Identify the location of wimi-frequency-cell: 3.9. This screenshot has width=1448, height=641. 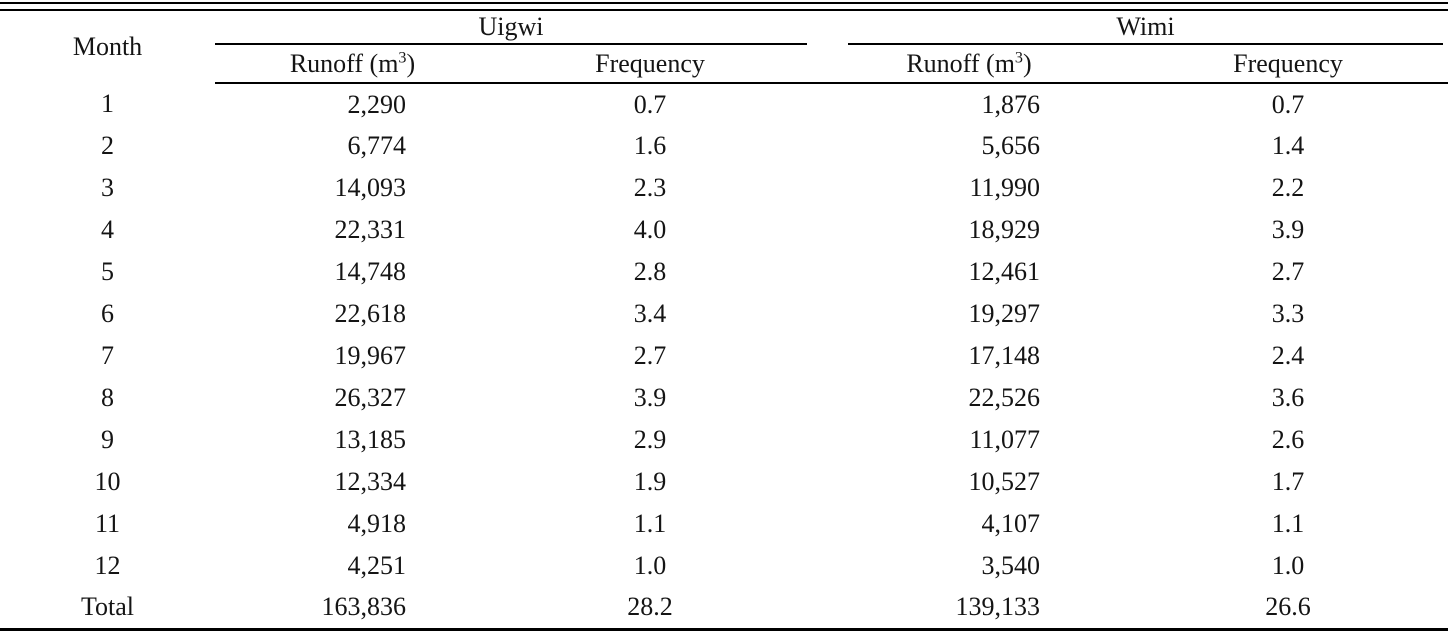
(1288, 229).